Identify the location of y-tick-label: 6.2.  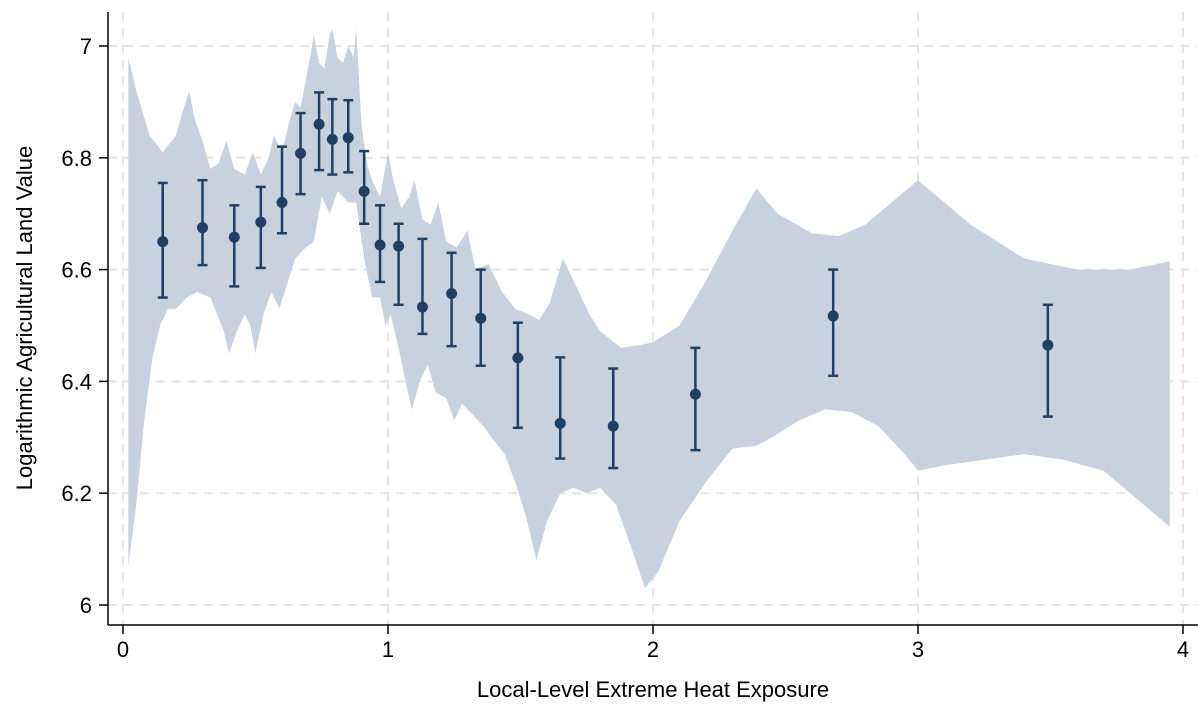
(76, 493).